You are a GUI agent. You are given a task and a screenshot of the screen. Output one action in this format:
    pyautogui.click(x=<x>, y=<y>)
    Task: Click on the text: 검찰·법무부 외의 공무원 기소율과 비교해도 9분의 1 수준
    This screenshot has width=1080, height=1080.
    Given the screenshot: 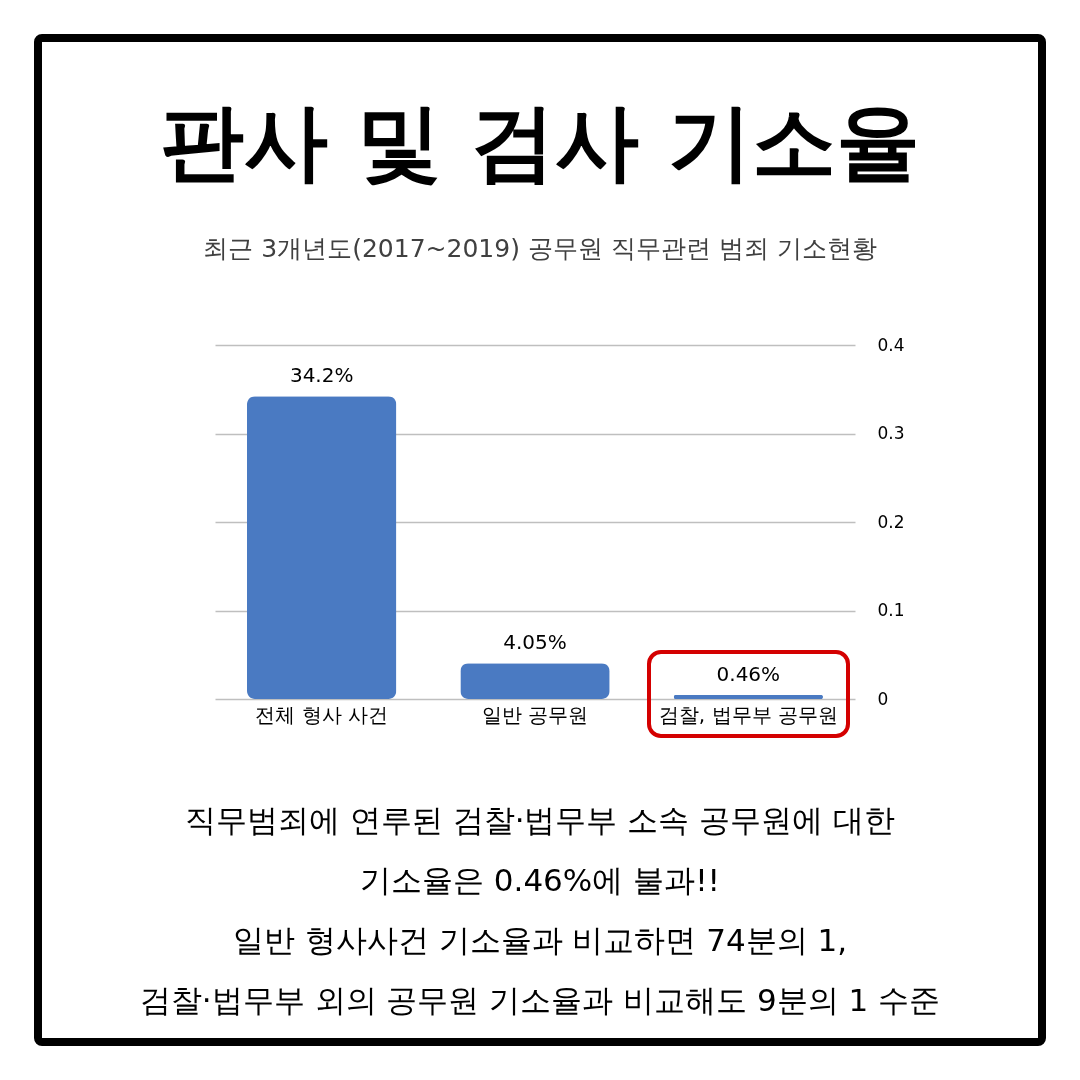 What is the action you would take?
    pyautogui.click(x=540, y=1000)
    